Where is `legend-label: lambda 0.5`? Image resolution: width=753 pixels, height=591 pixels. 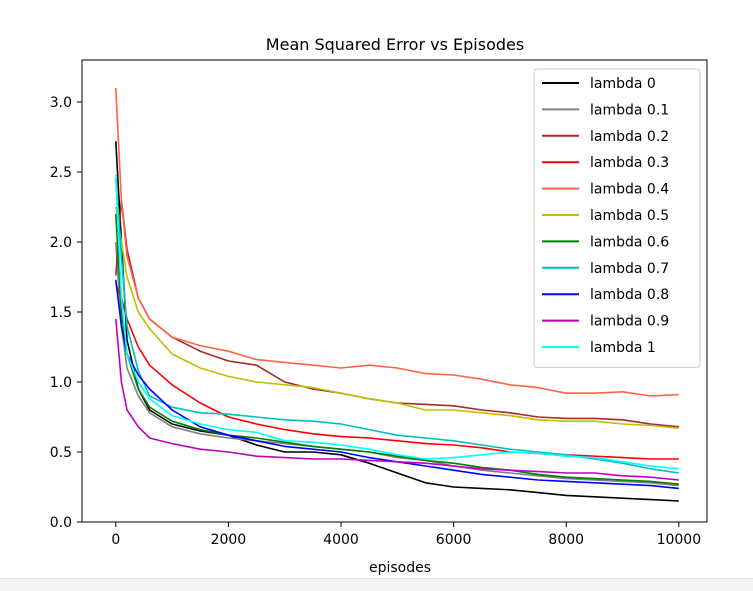
legend-label: lambda 0.5 is located at coordinates (629, 216).